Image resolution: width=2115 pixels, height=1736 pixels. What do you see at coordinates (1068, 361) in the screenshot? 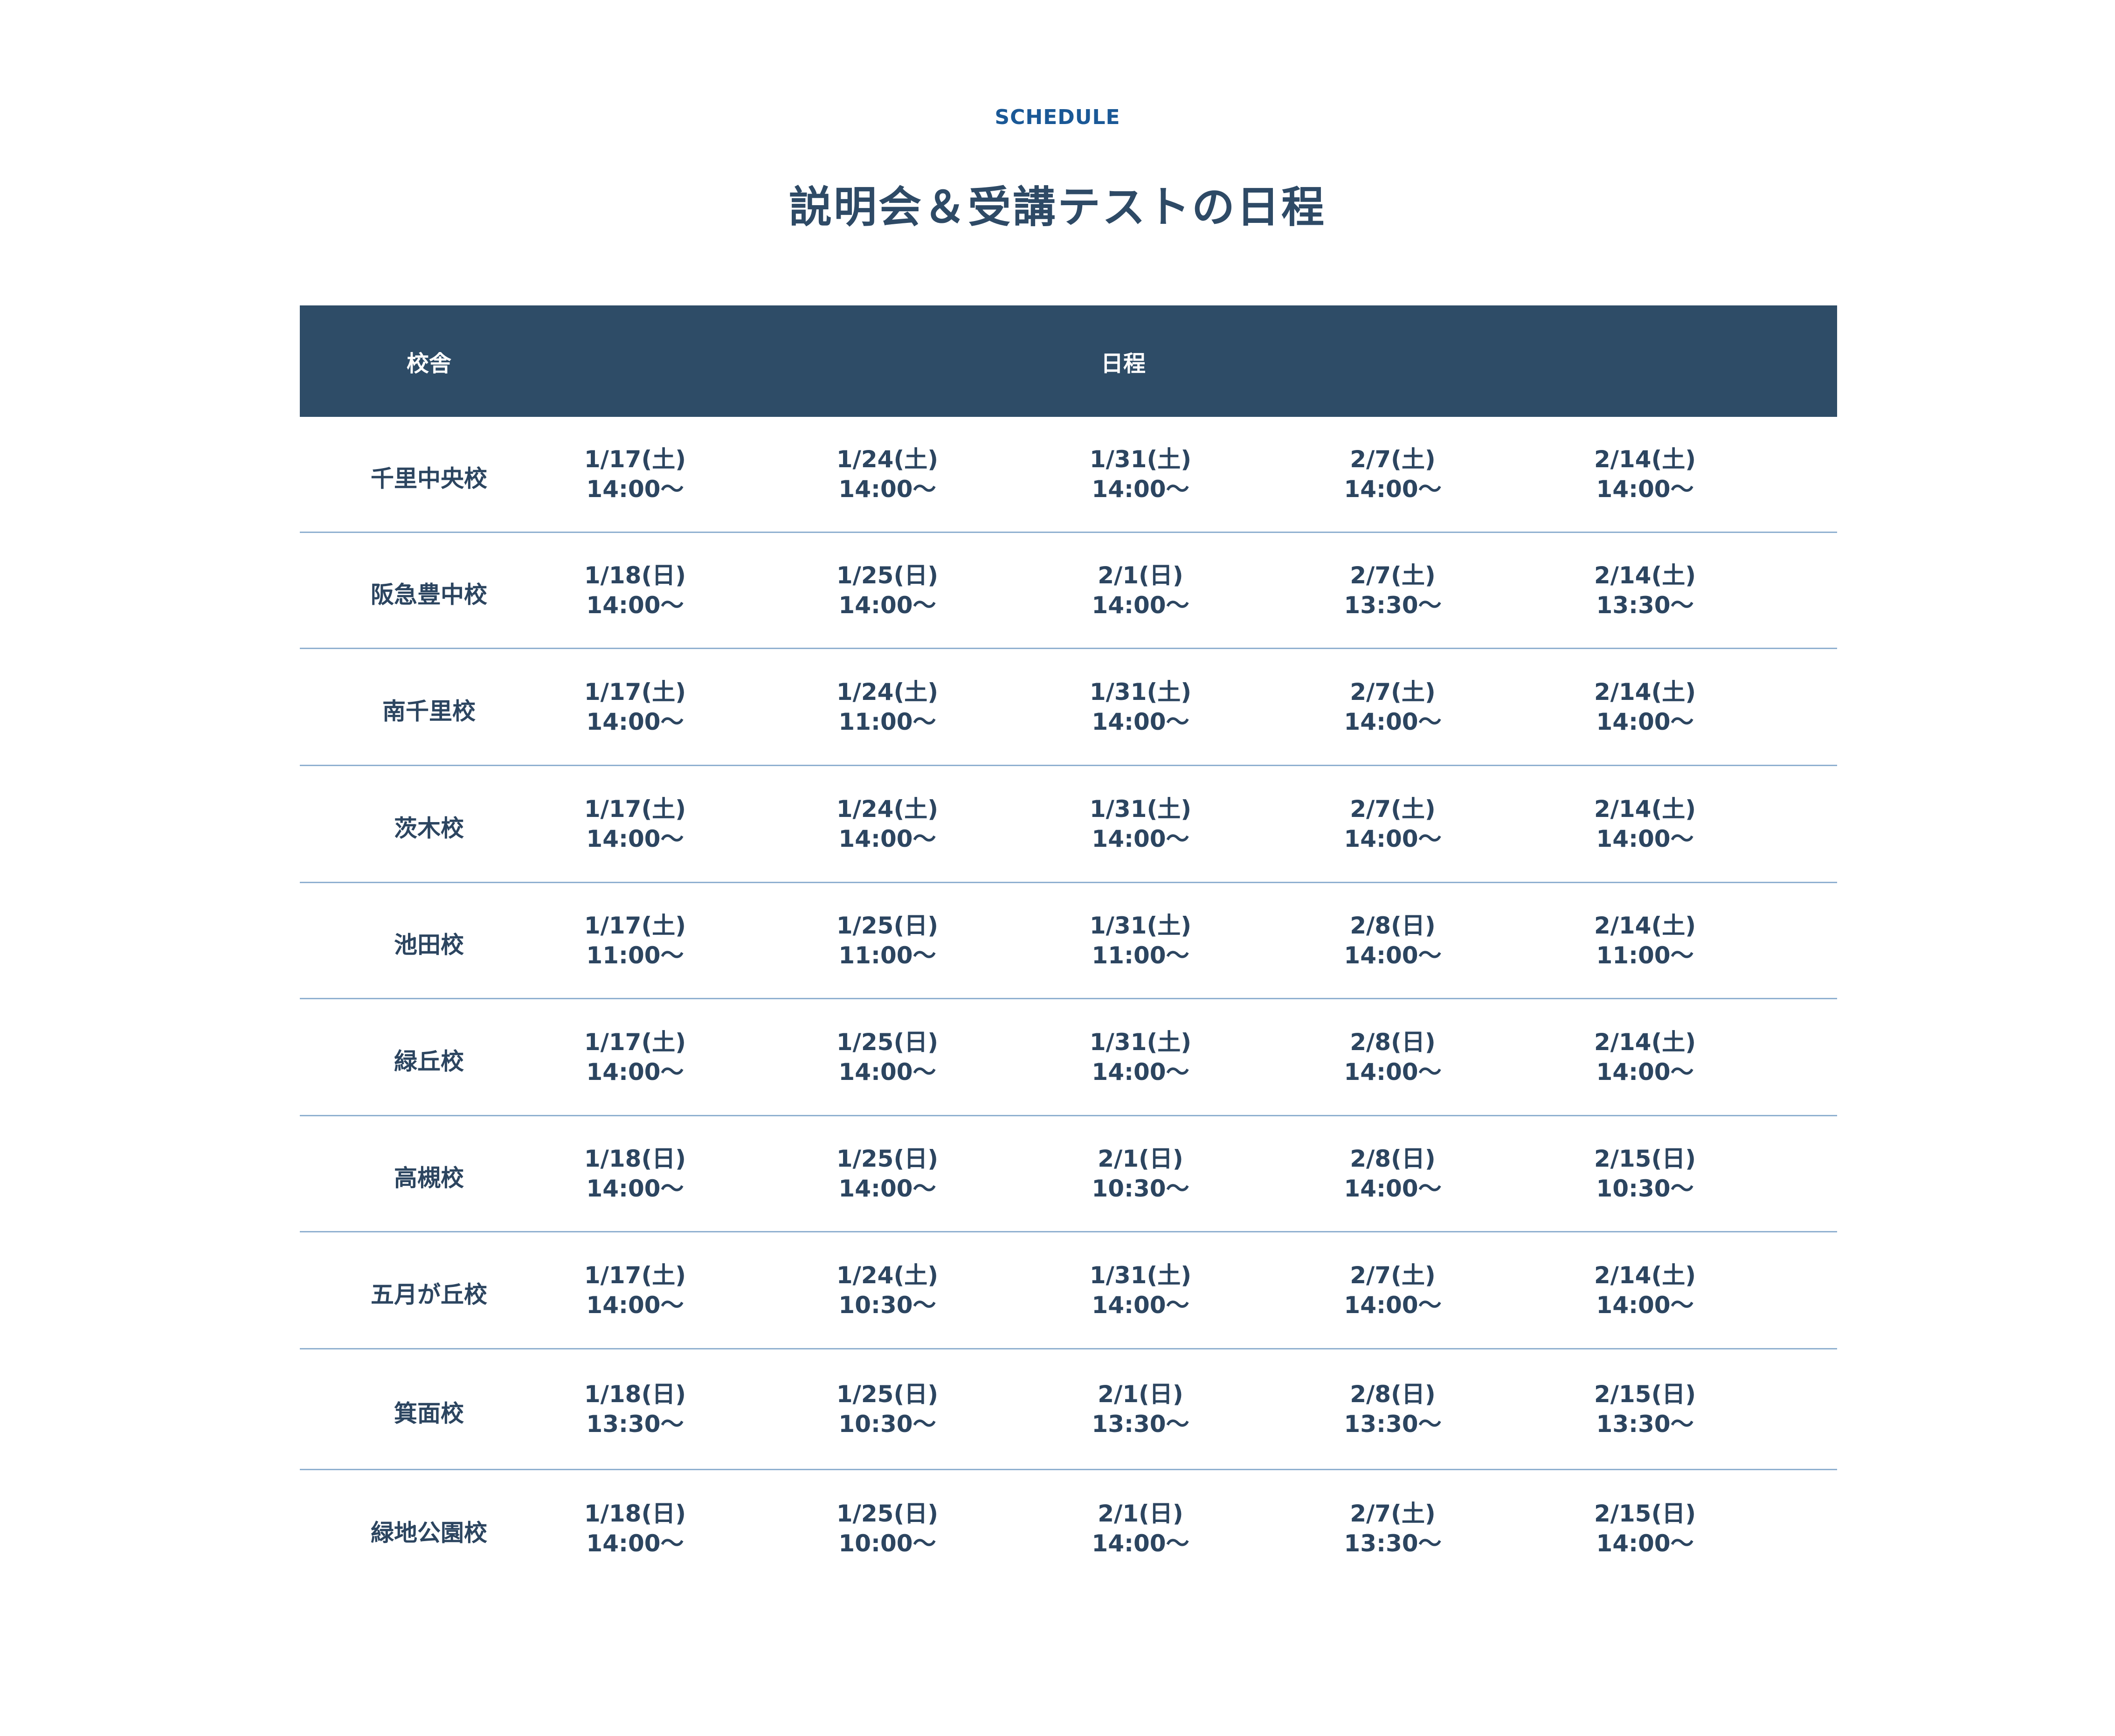
I see `table-header: 校舎 日程` at bounding box center [1068, 361].